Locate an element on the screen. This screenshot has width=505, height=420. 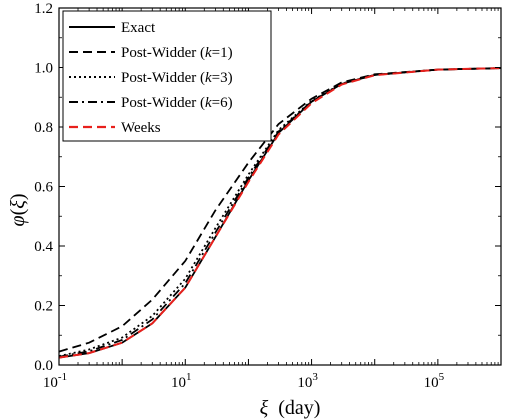
y-tick-label: 0.4 is located at coordinates (43, 247).